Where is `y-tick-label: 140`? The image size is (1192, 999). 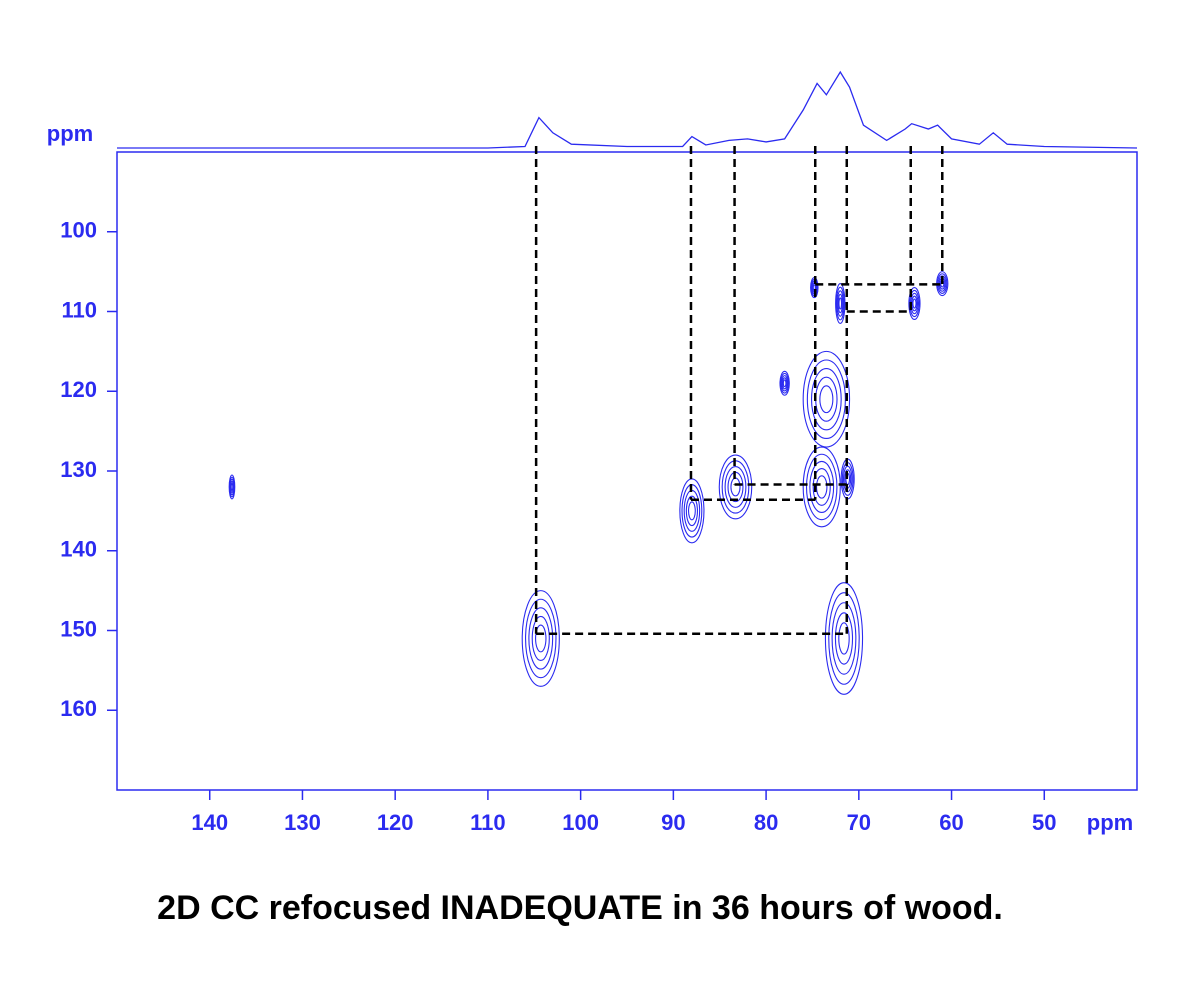 y-tick-label: 140 is located at coordinates (78, 549).